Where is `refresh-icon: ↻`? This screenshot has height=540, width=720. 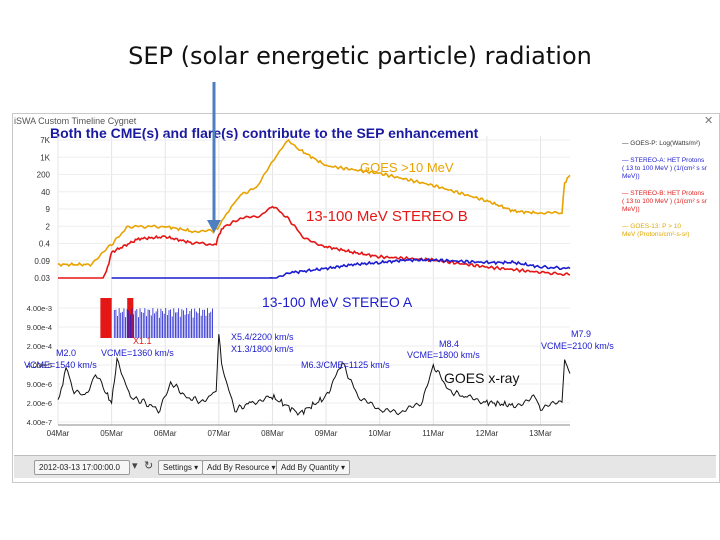
refresh-icon: ↻ is located at coordinates (149, 466).